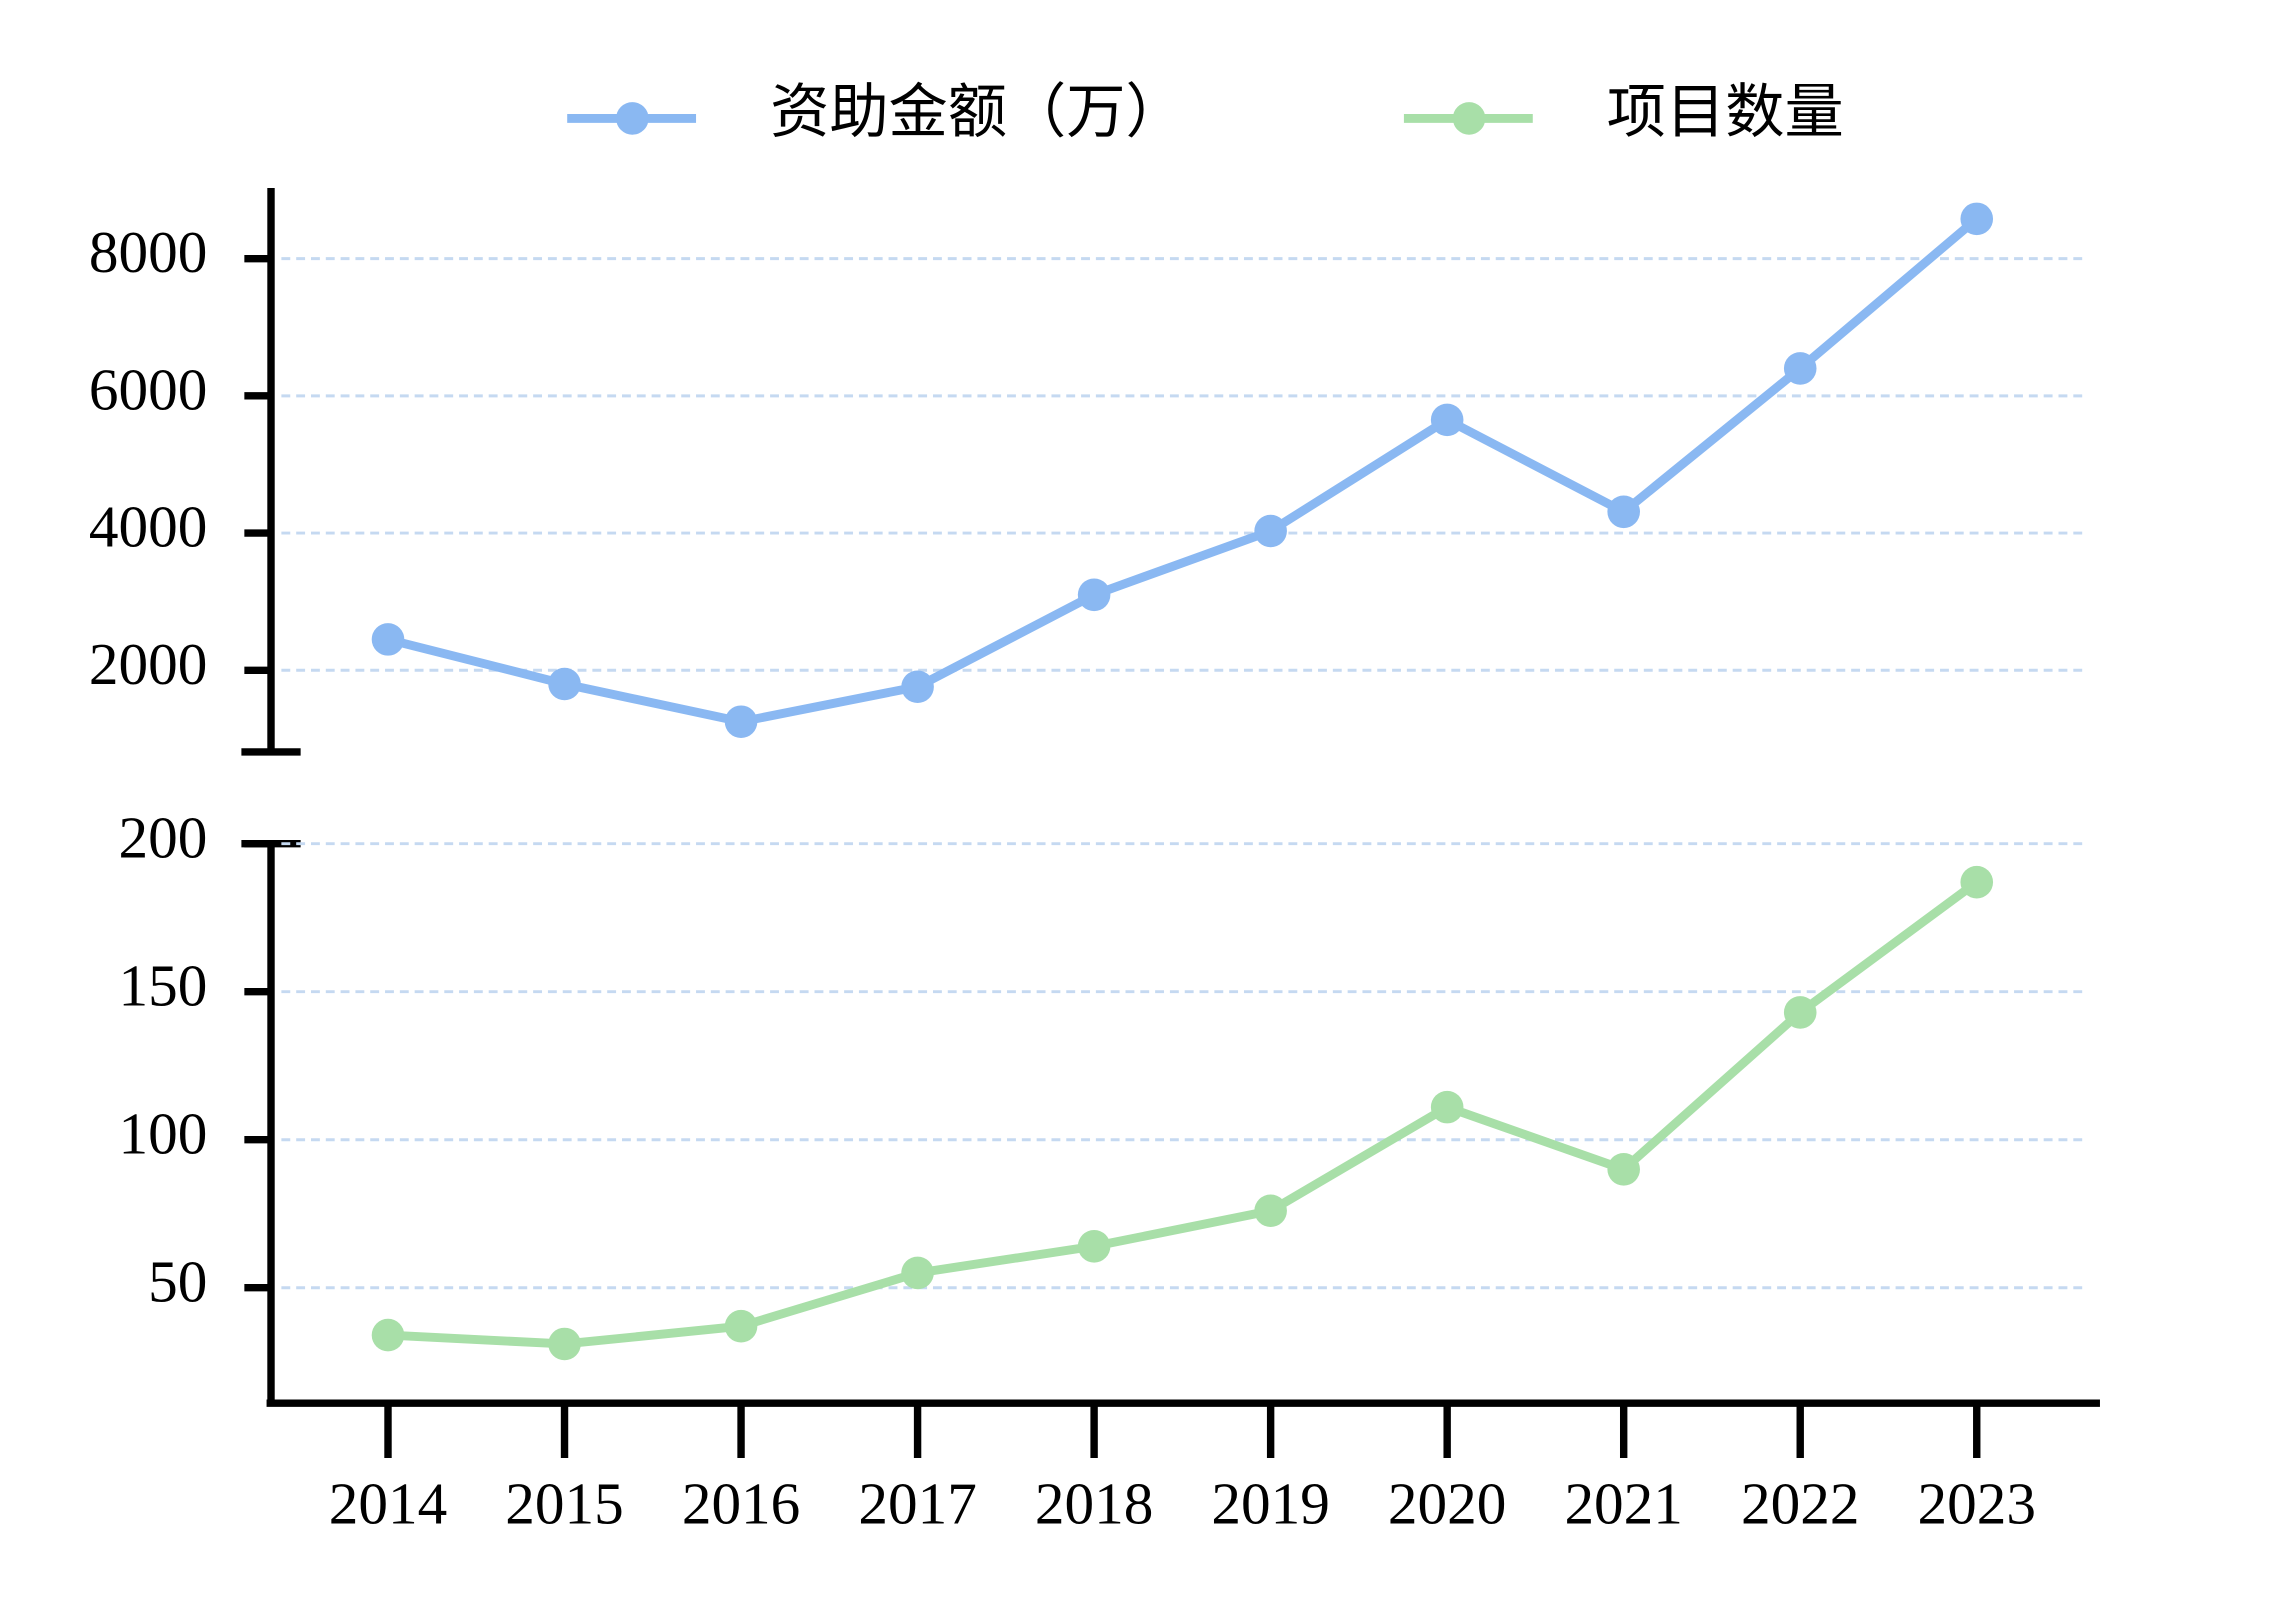 Image resolution: width=2291 pixels, height=1603 pixels. Describe the element at coordinates (1270, 1503) in the screenshot. I see `x-tick-label: 2019` at that location.